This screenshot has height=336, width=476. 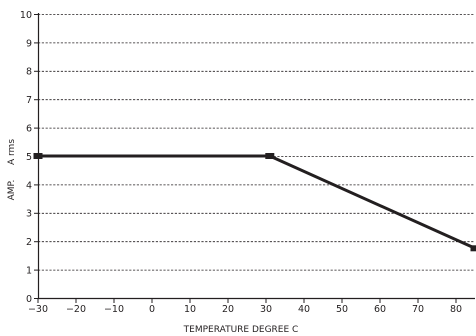 What do you see at coordinates (12, 190) in the screenshot?
I see `y-axis-title-left: AMP.` at bounding box center [12, 190].